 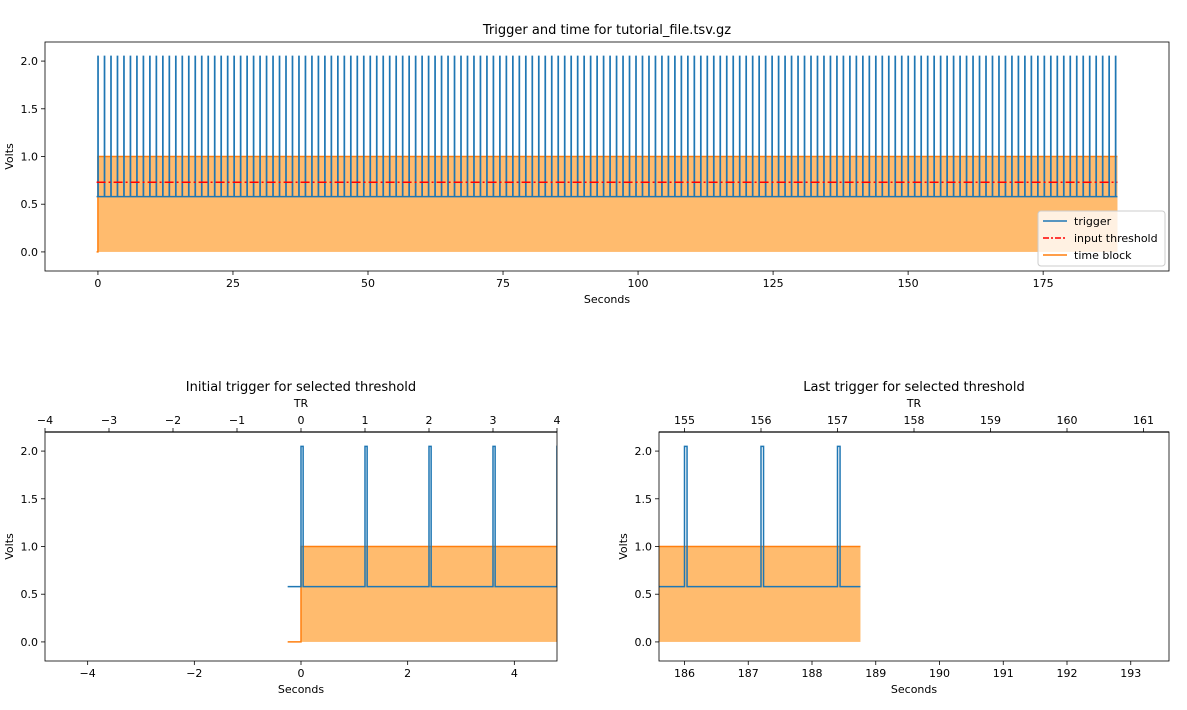 I want to click on top-x-tick-label: 160, so click(x=1067, y=420).